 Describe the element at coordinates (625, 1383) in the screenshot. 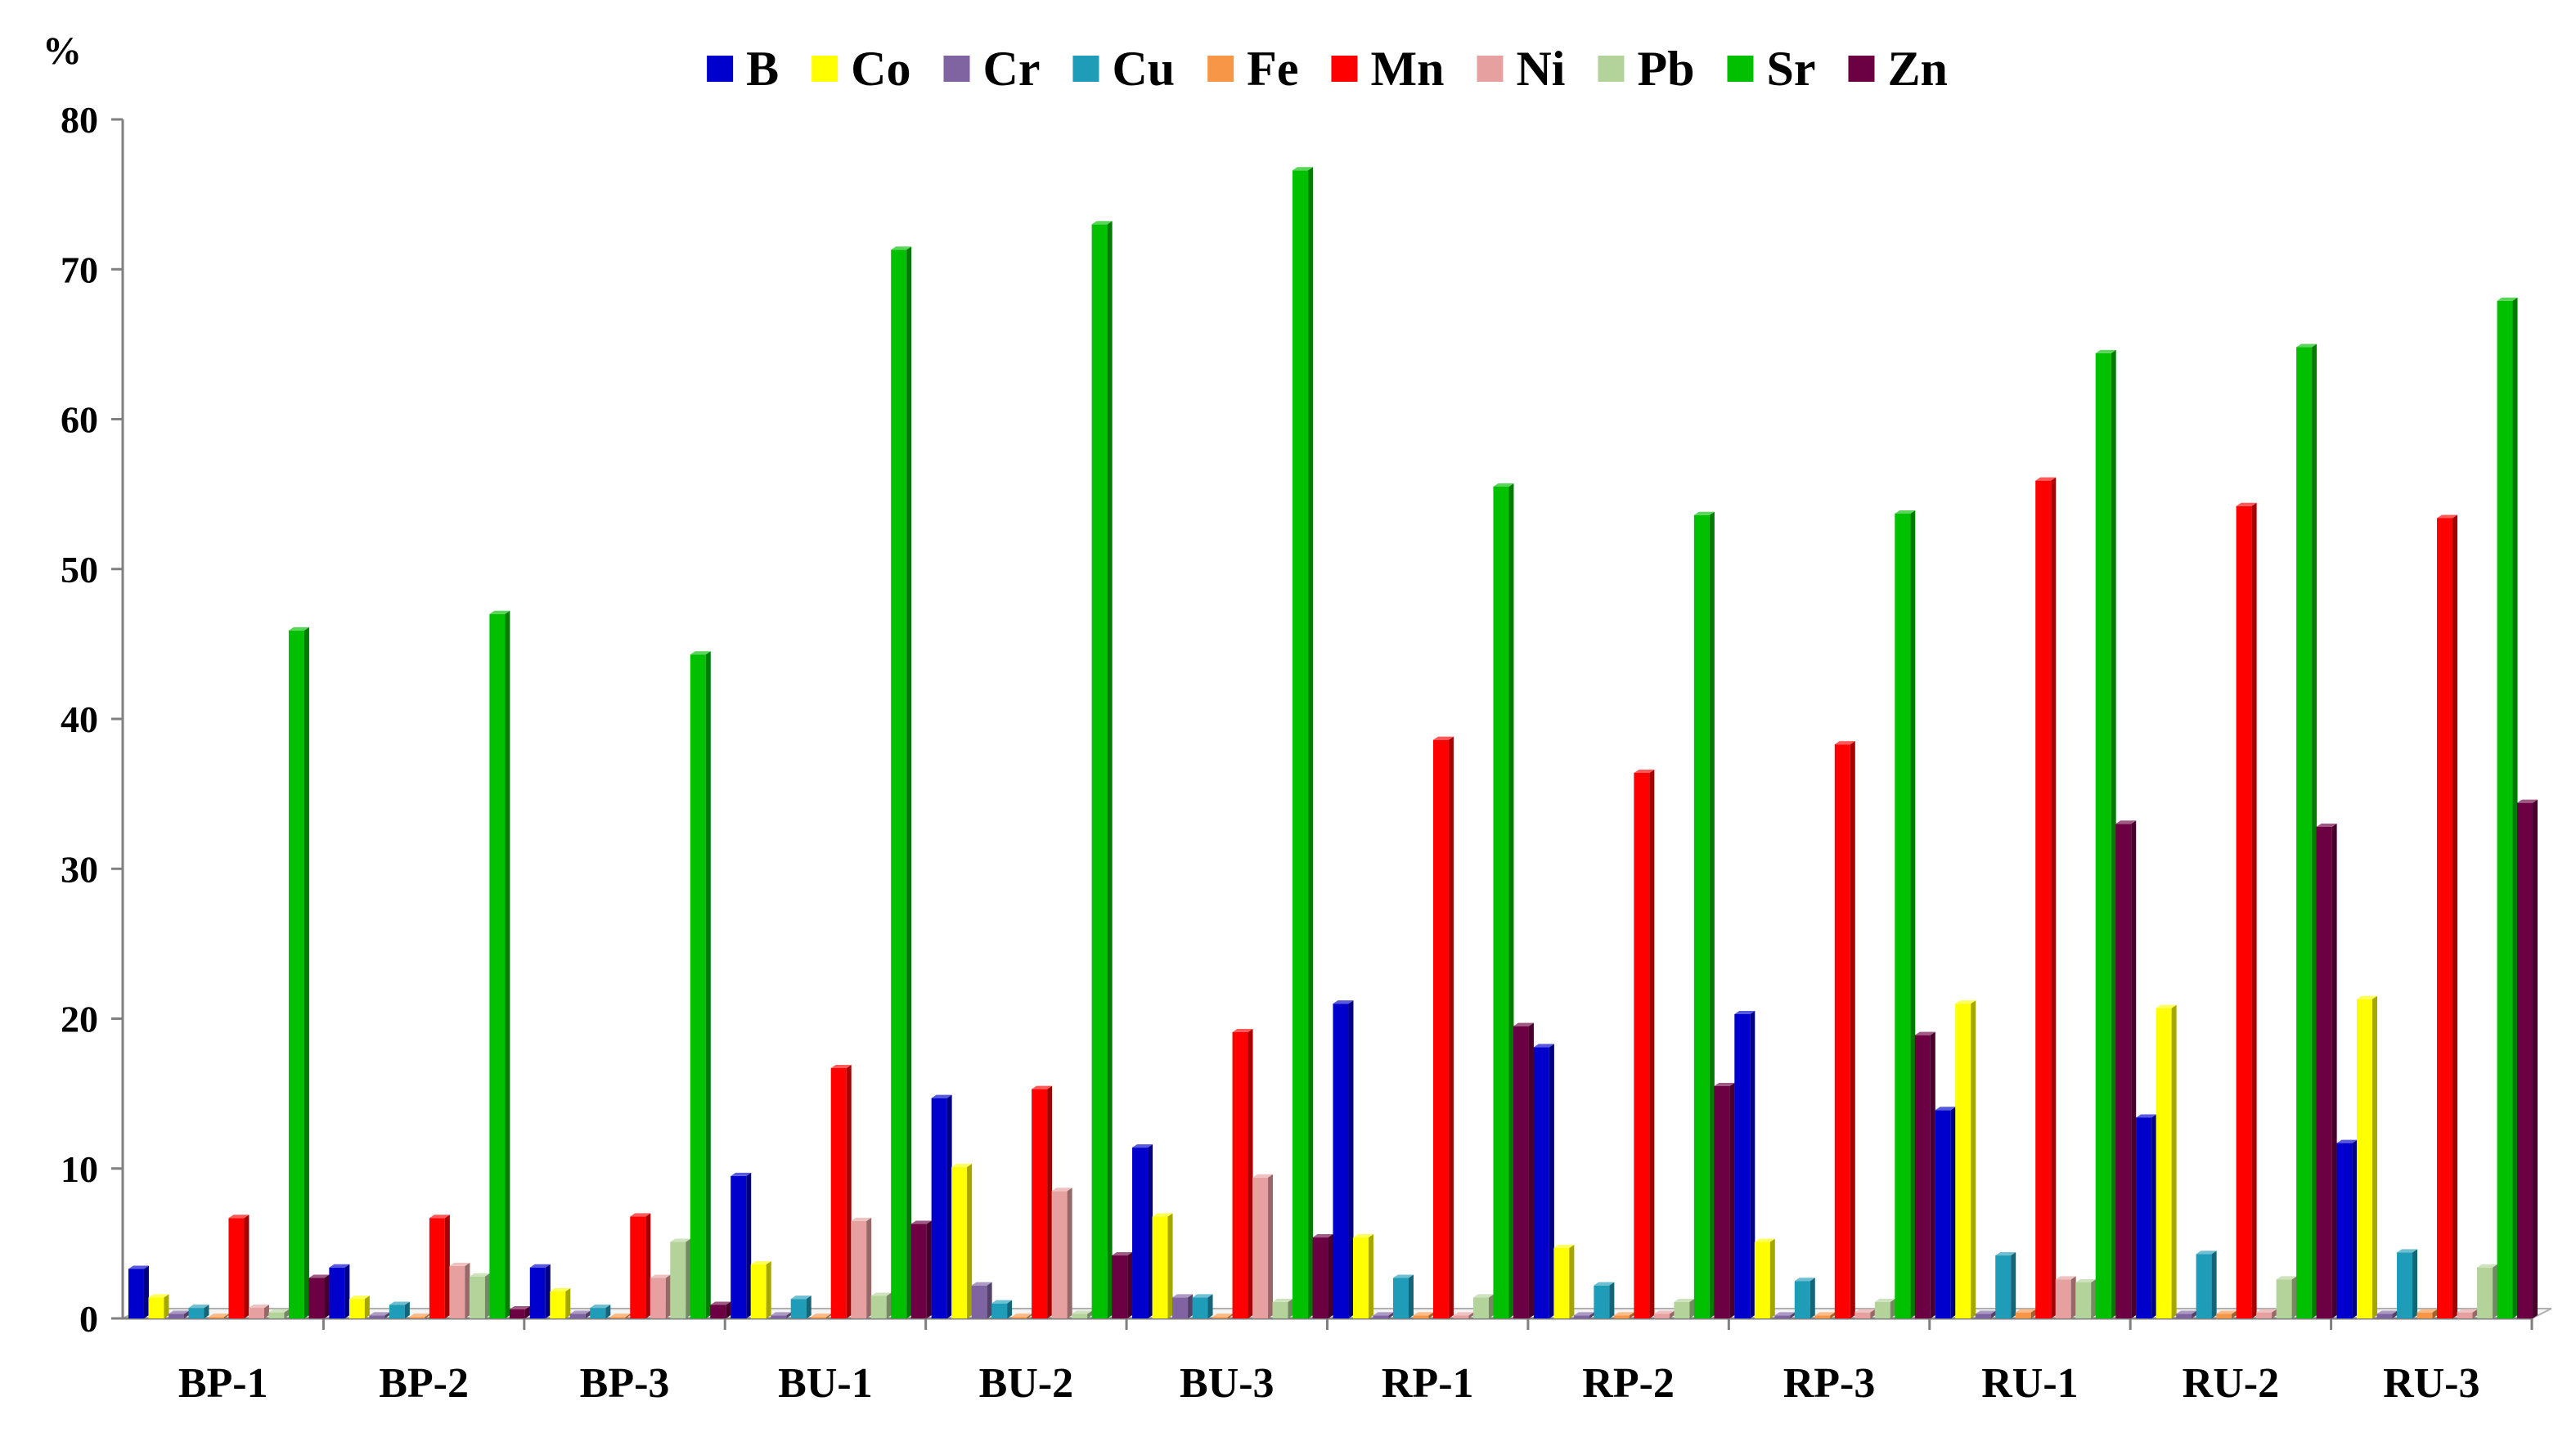

I see `x-tick-label: BP-3` at that location.